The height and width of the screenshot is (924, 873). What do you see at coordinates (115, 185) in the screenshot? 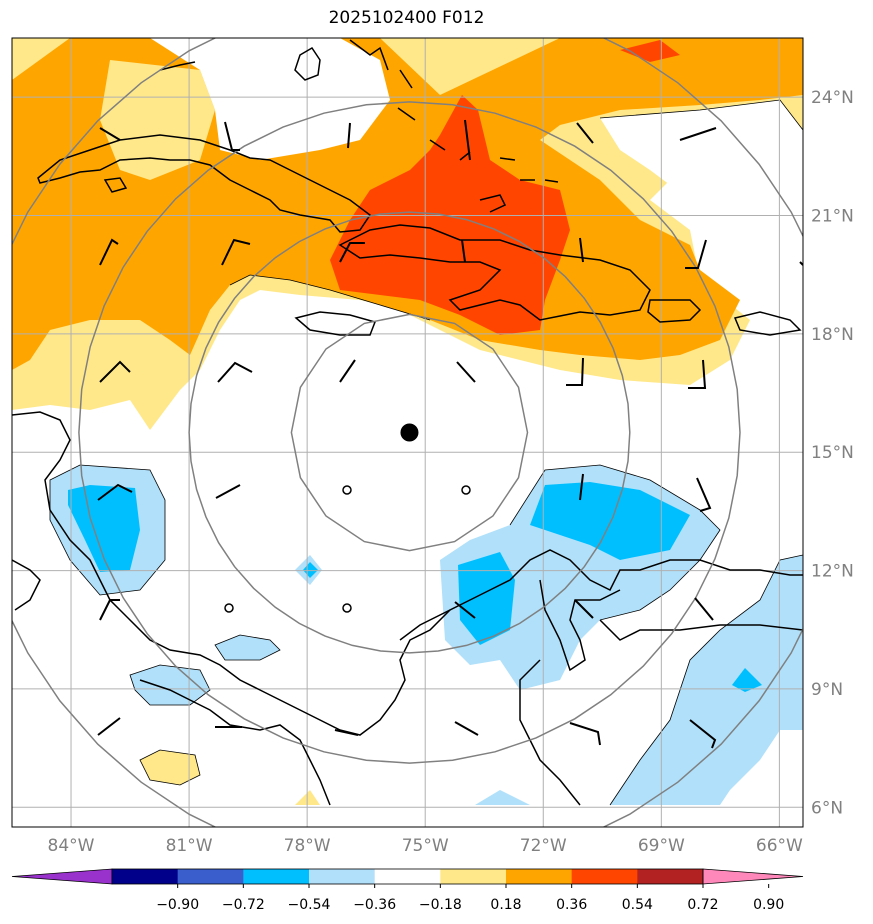
I see `isle-of-youth-coastline` at bounding box center [115, 185].